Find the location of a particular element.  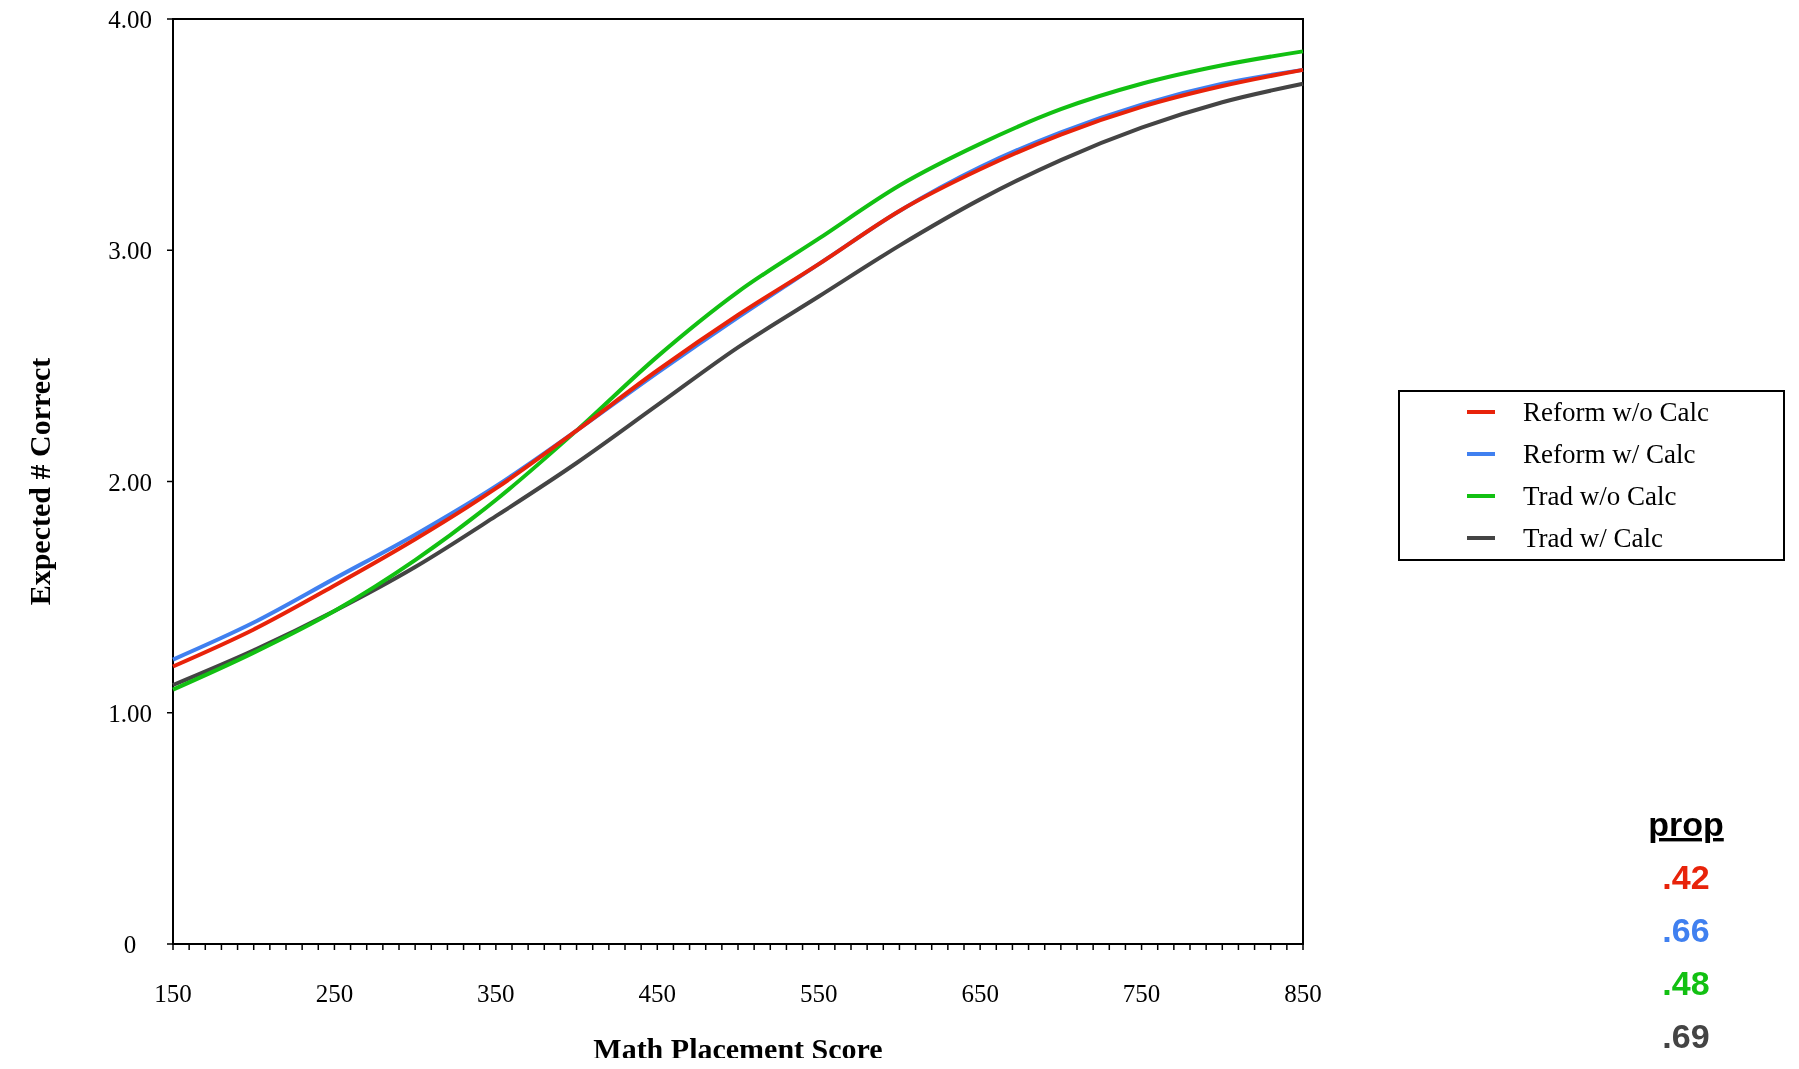

y-tick-label: 1.00 is located at coordinates (130, 713).